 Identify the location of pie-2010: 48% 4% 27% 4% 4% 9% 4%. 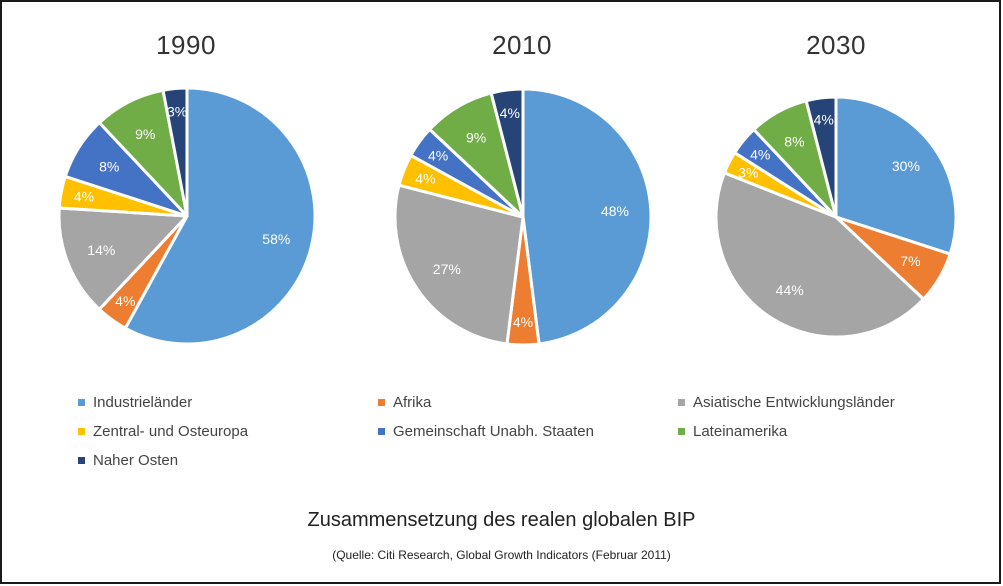
(523, 217).